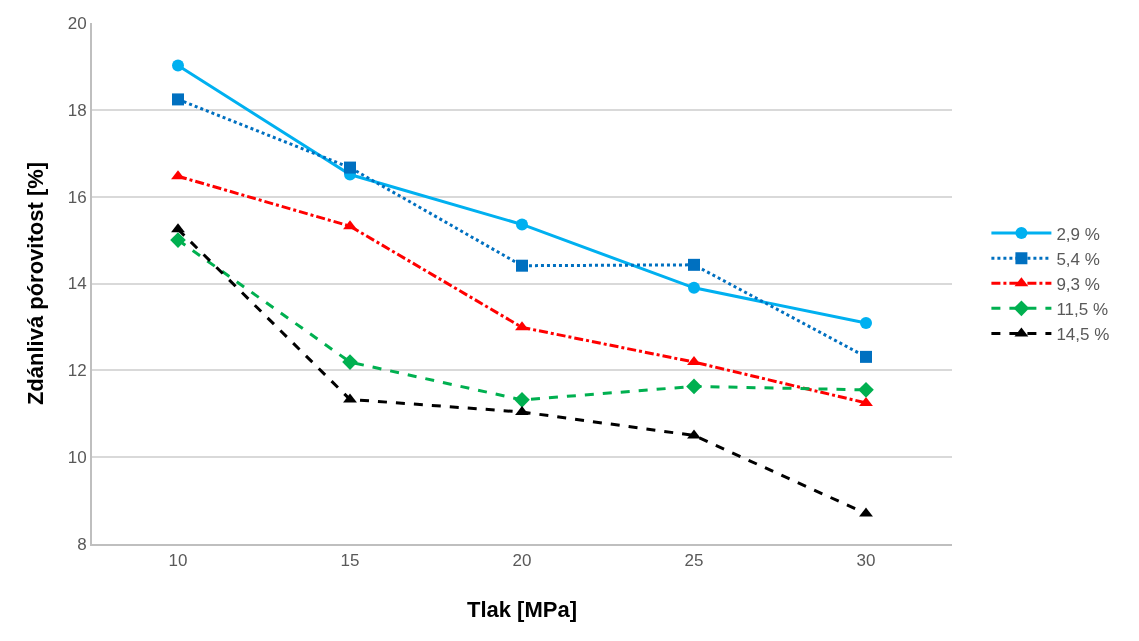 Image resolution: width=1139 pixels, height=641 pixels. I want to click on x-tick-label: 20, so click(522, 561).